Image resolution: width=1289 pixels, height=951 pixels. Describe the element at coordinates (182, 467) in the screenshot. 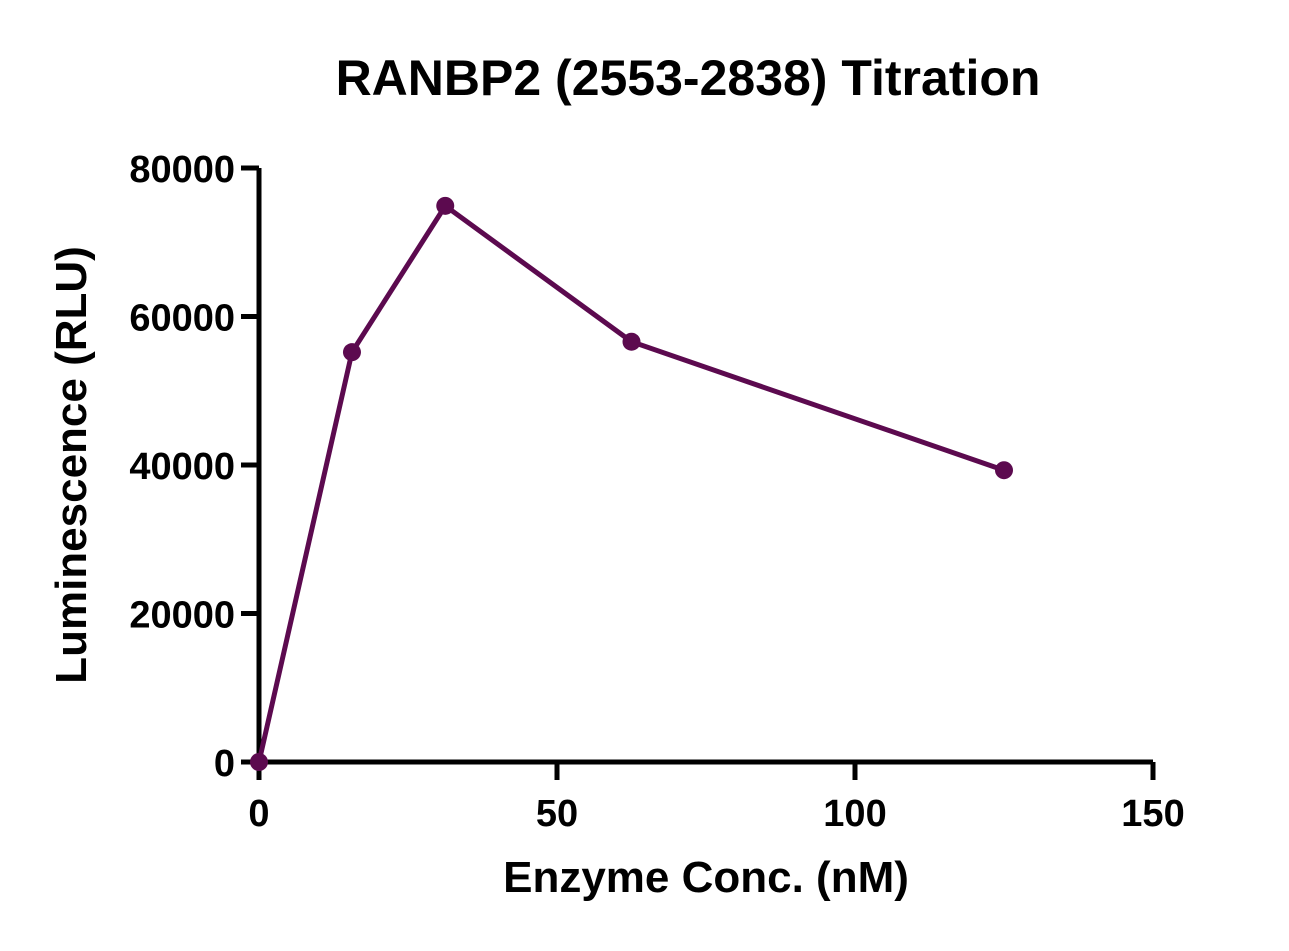

I see `y-tick-label: 40000` at that location.